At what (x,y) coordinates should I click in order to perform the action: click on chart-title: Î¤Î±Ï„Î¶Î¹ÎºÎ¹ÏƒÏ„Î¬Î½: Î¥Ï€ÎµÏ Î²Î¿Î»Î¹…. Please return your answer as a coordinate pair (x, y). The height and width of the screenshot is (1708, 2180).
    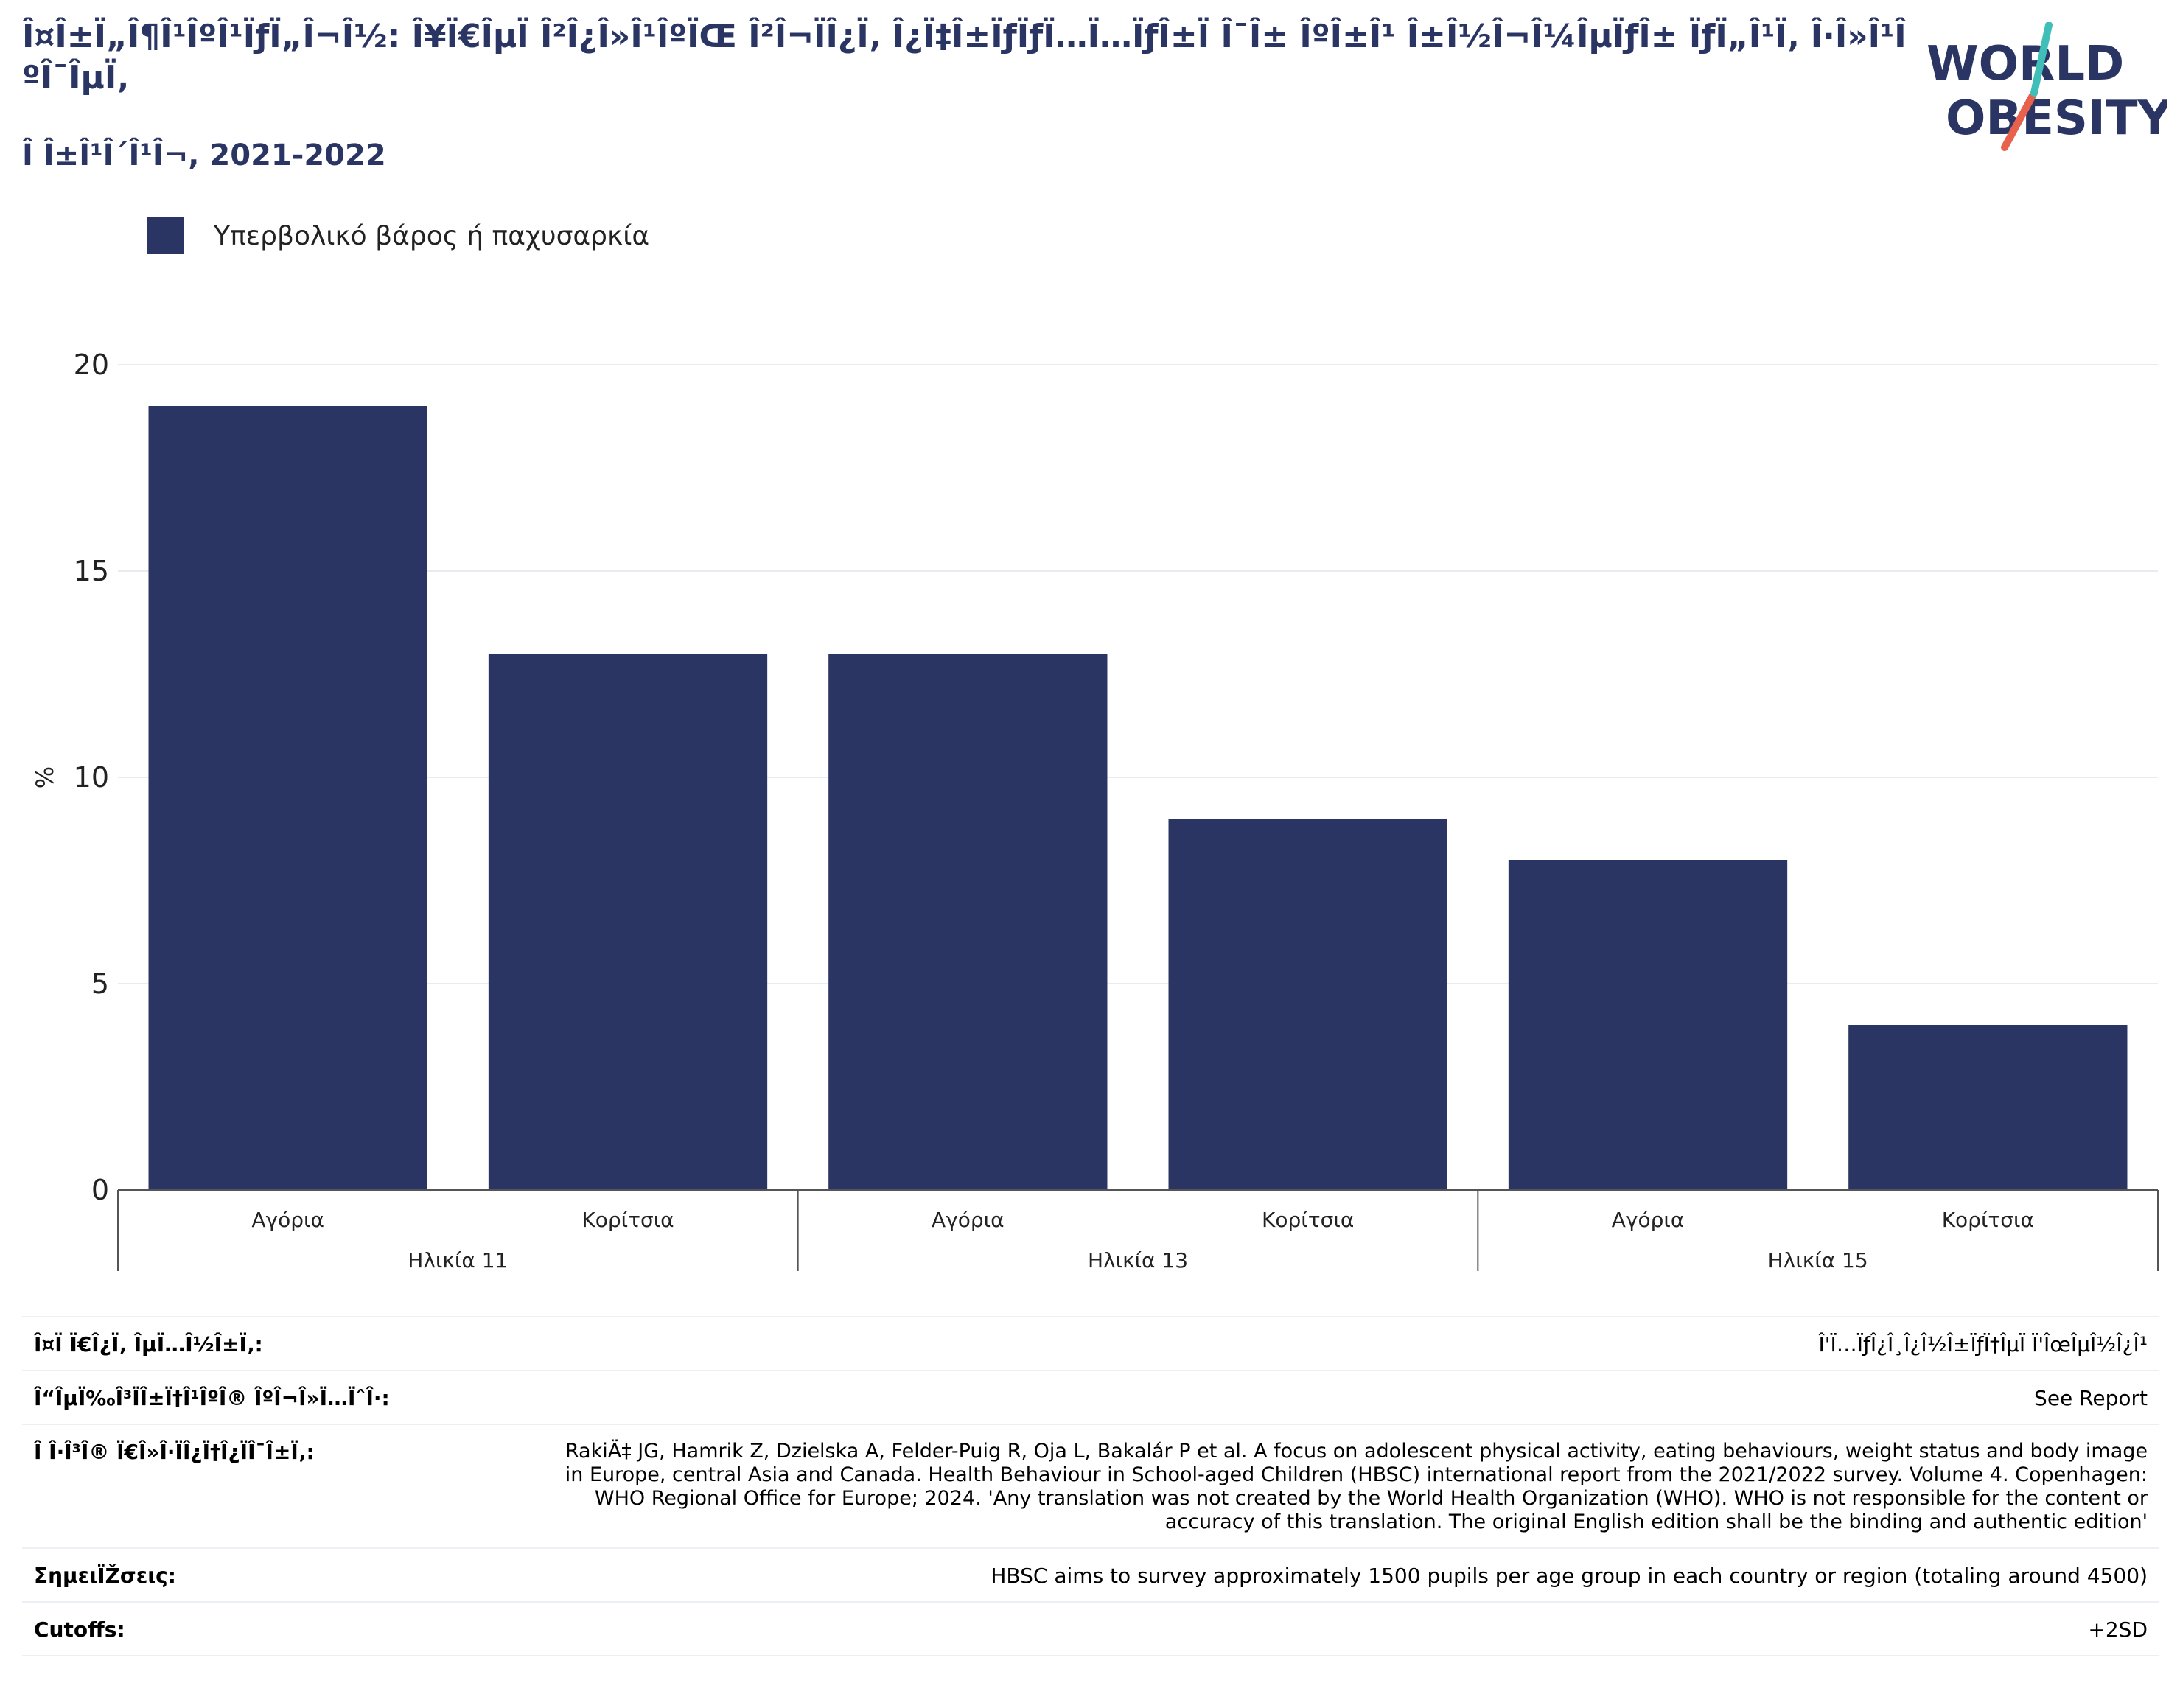
    Looking at the image, I should click on (964, 57).